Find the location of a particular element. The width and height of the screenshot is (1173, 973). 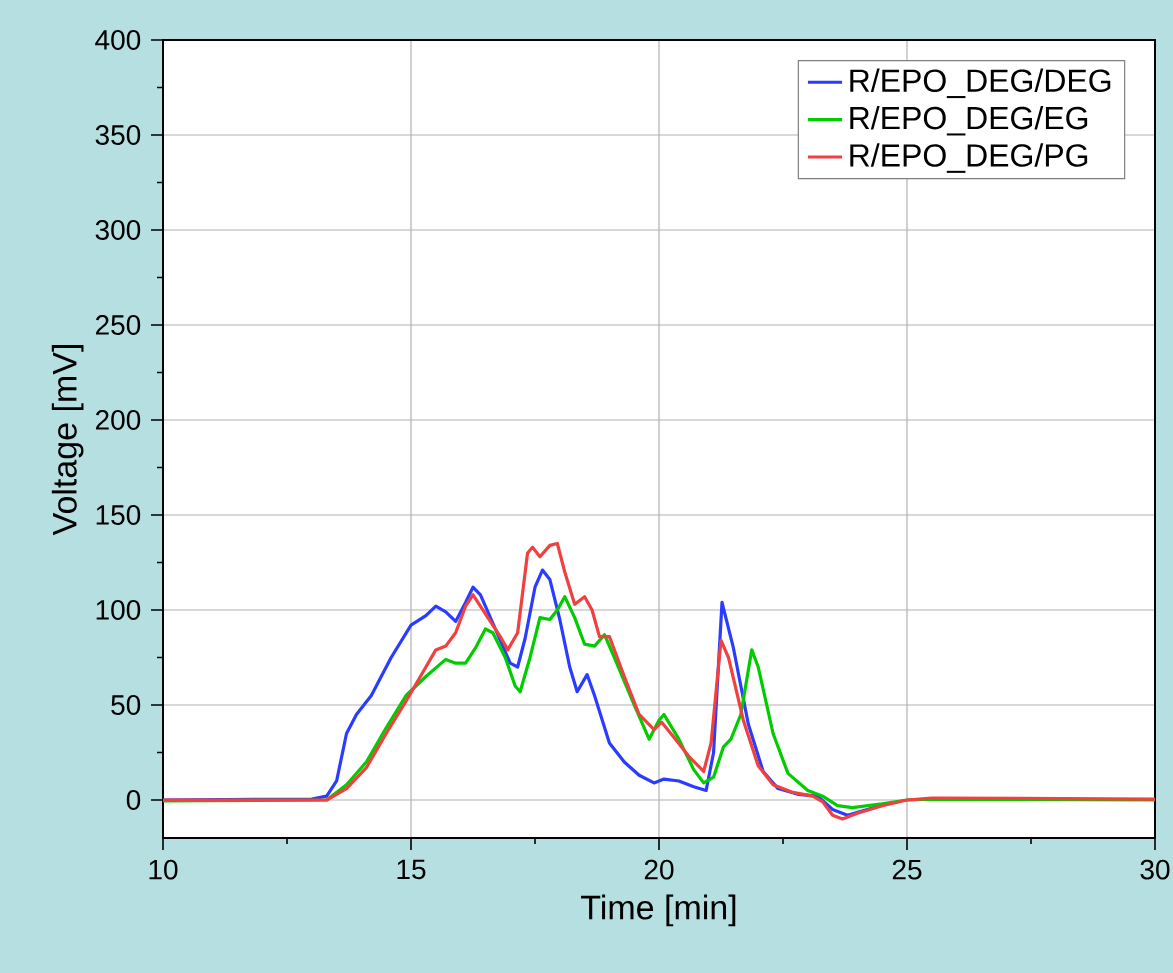

y-tick-label: 250 is located at coordinates (118, 325).